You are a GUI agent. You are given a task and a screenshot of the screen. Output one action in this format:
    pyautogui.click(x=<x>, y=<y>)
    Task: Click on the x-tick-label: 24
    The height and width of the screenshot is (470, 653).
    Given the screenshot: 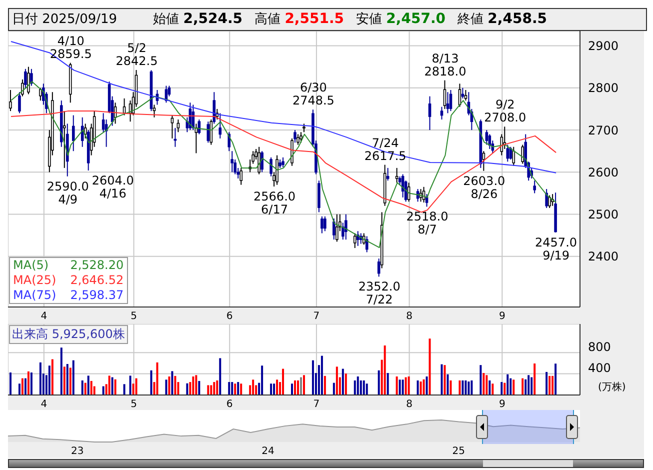 What is the action you would take?
    pyautogui.click(x=268, y=452)
    